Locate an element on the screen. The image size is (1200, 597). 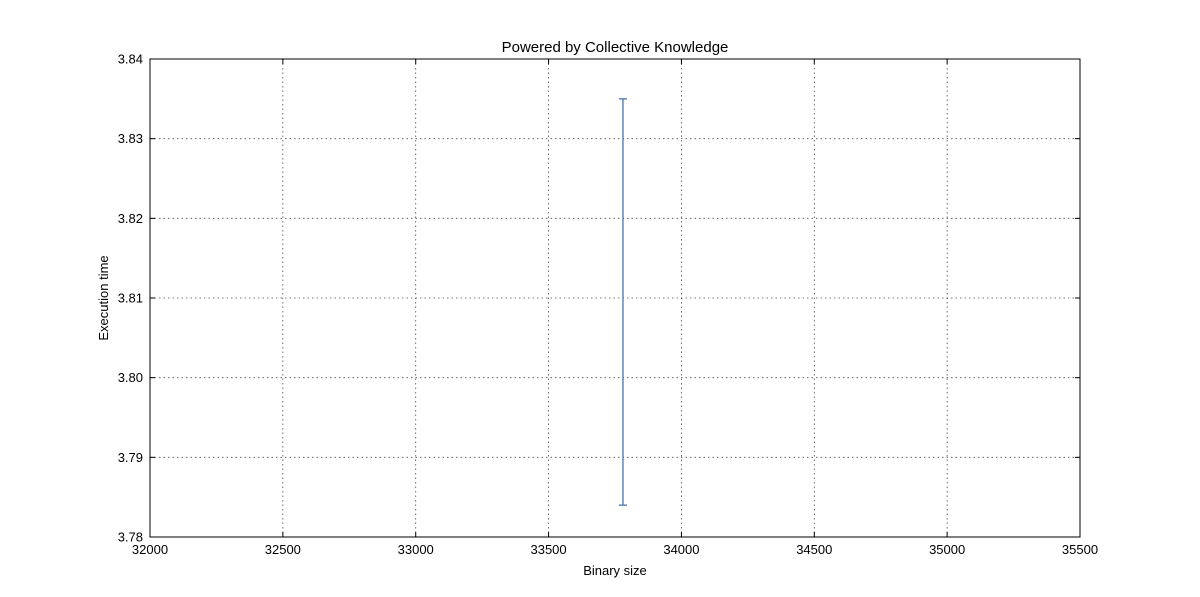
x-tick-label: 35000 is located at coordinates (947, 549).